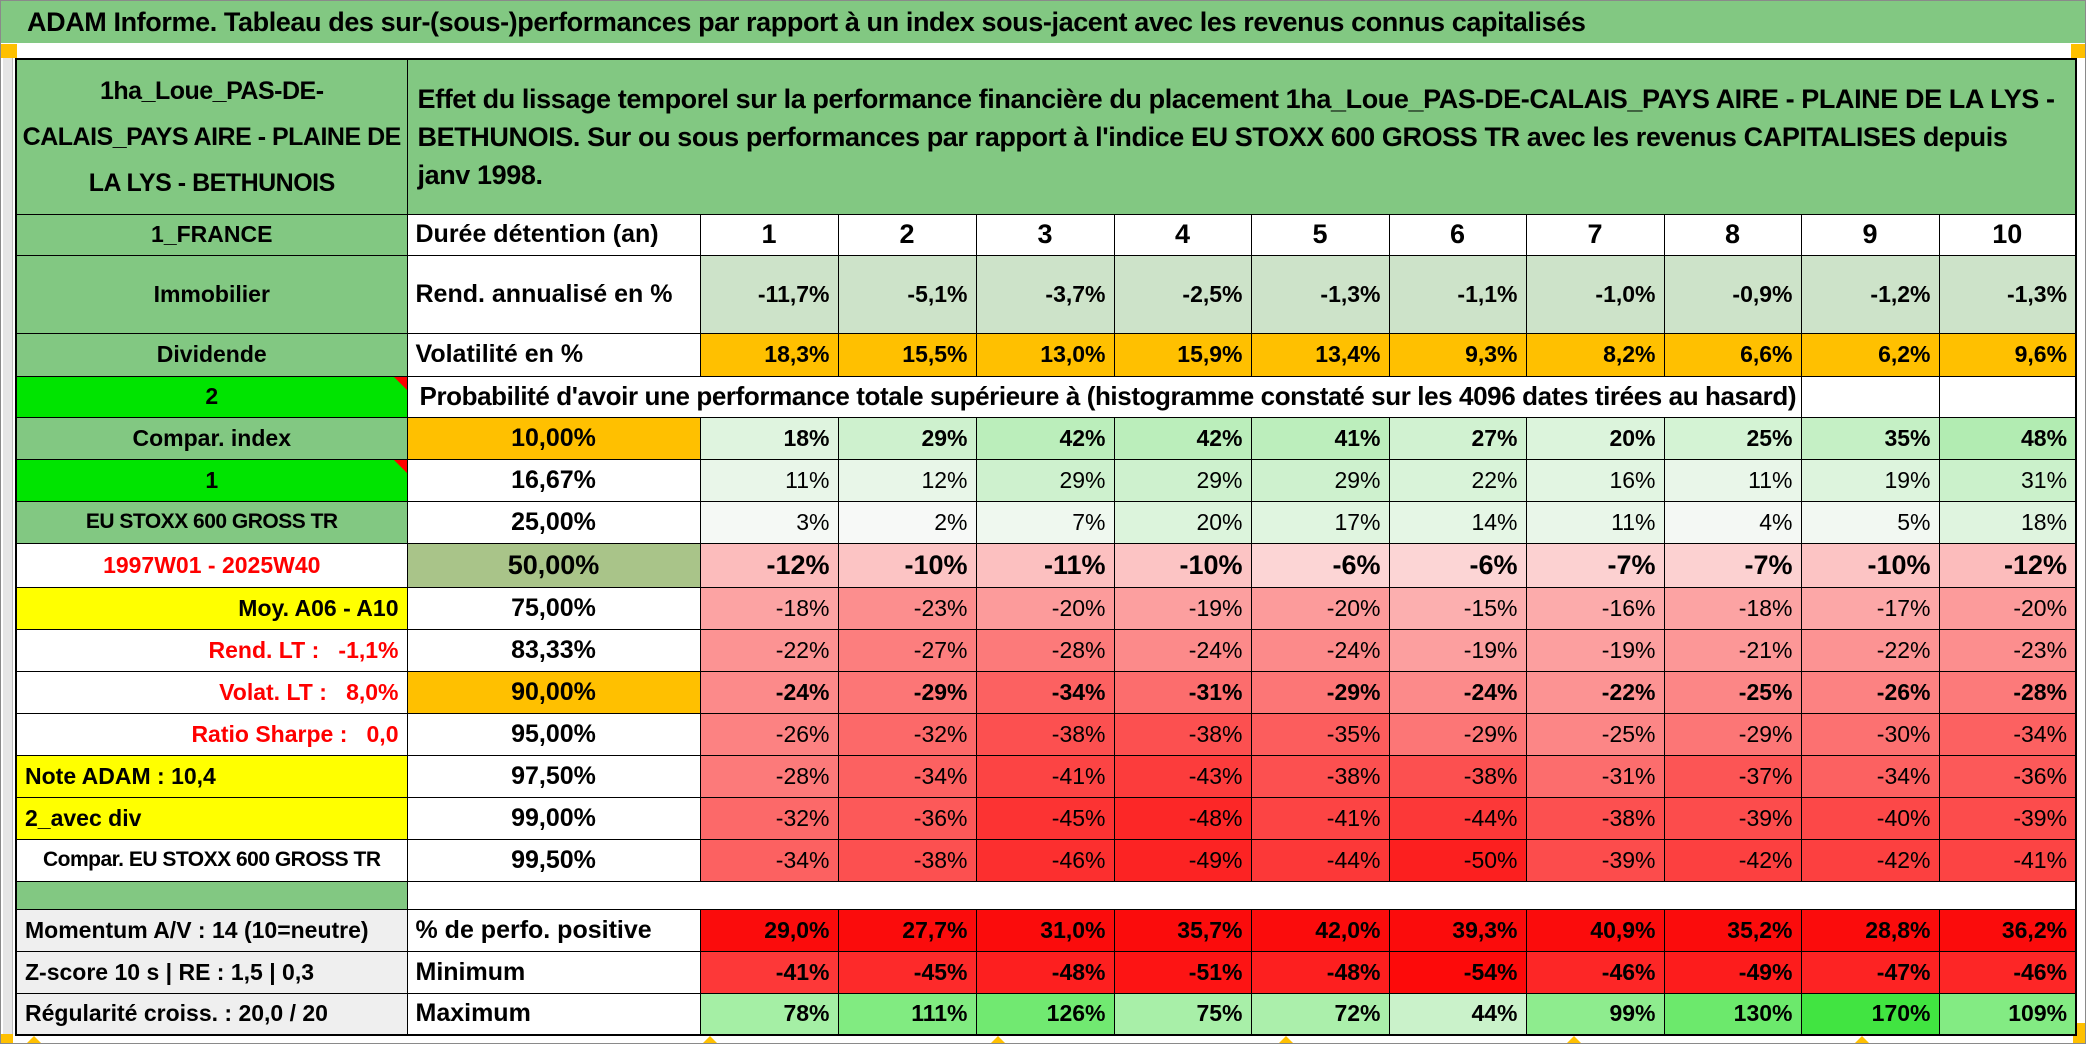  Describe the element at coordinates (1320, 930) in the screenshot. I see `value-cell: 42,0%` at that location.